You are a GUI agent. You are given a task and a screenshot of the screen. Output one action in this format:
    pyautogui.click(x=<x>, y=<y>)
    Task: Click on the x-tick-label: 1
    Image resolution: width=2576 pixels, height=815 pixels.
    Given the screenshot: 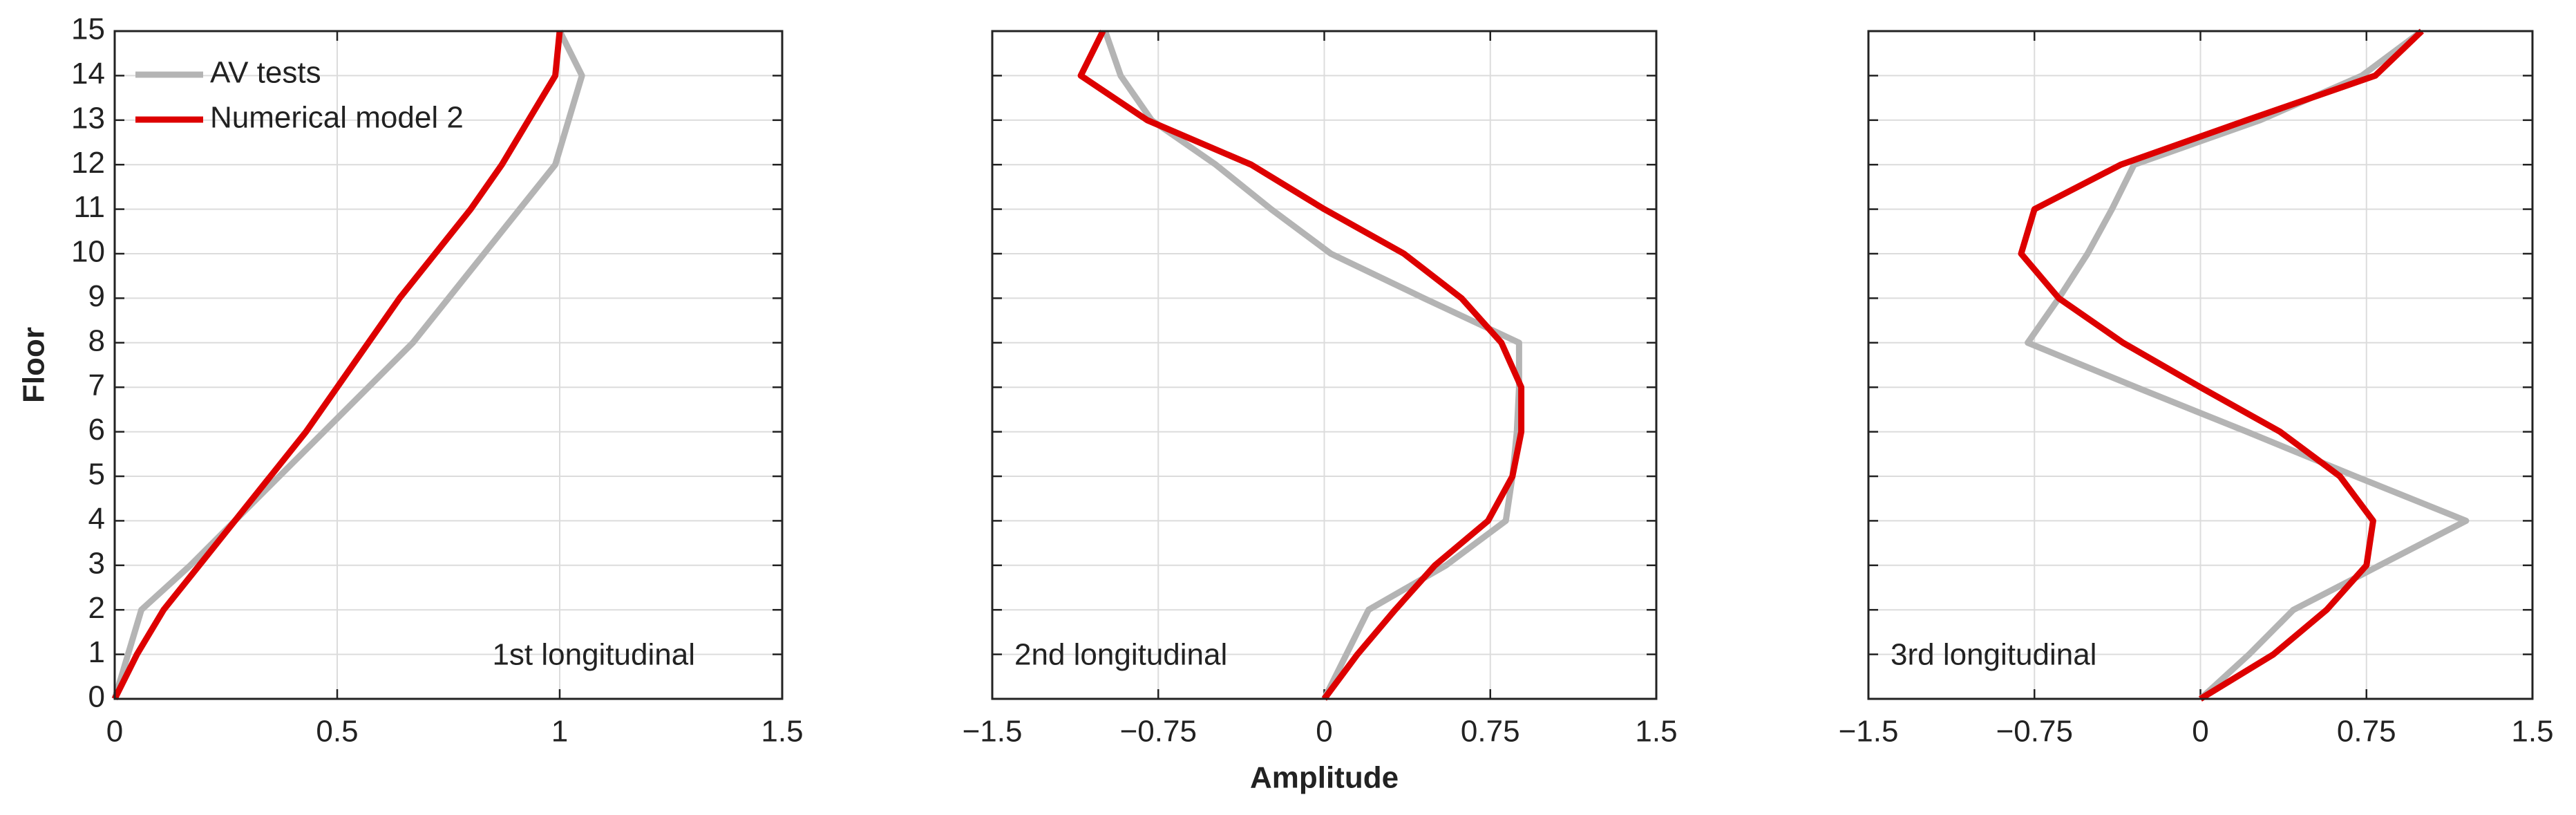 What is the action you would take?
    pyautogui.click(x=559, y=732)
    